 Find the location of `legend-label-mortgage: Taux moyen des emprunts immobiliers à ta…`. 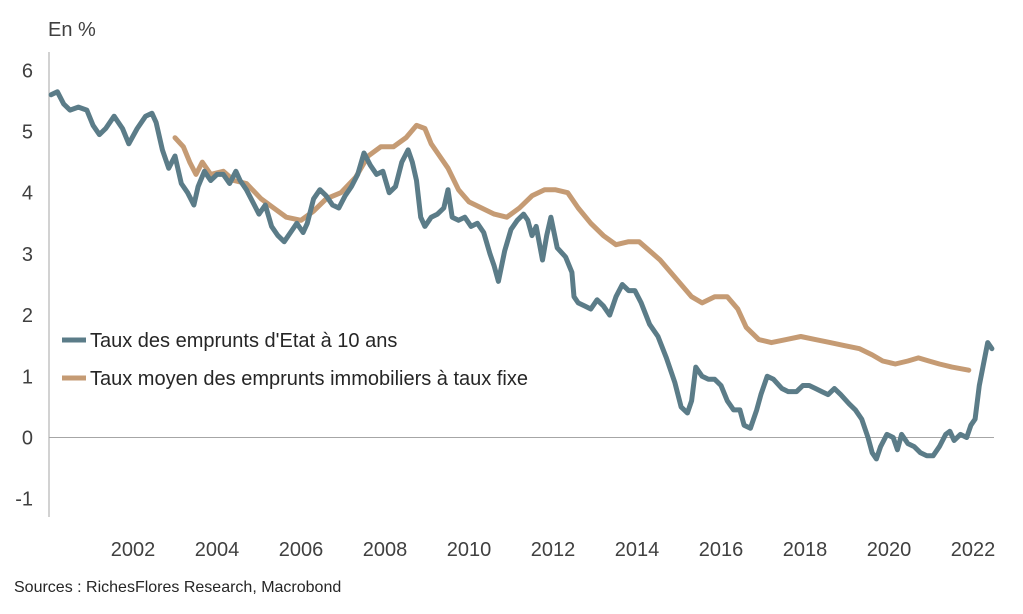

legend-label-mortgage: Taux moyen des emprunts immobiliers à ta… is located at coordinates (309, 379).